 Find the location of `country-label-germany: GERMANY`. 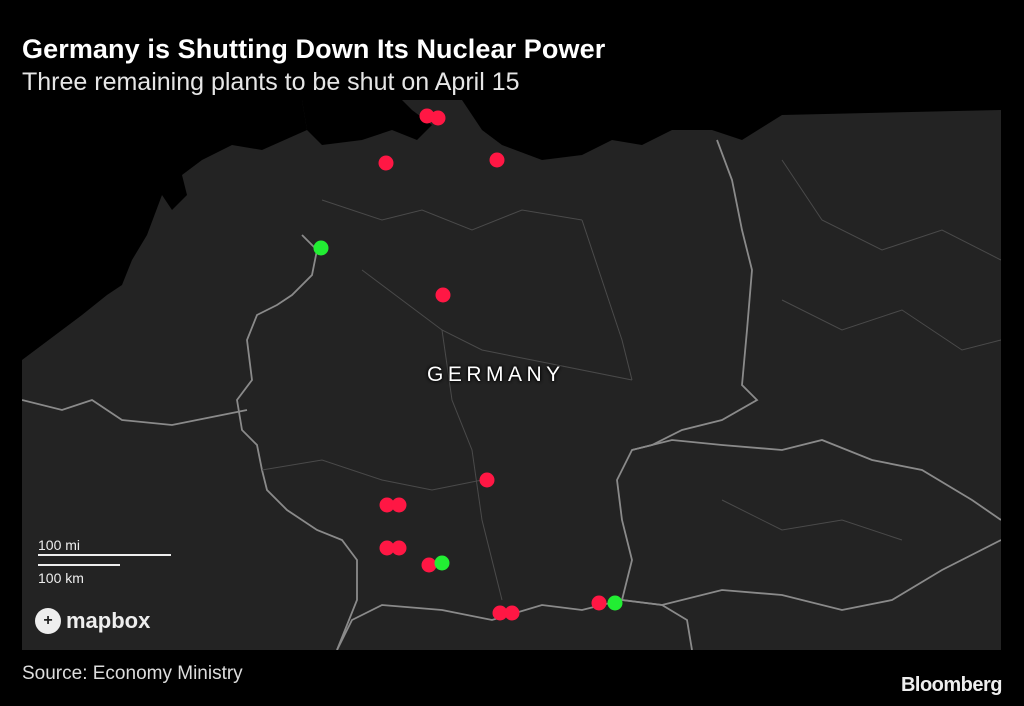

country-label-germany: GERMANY is located at coordinates (496, 374).